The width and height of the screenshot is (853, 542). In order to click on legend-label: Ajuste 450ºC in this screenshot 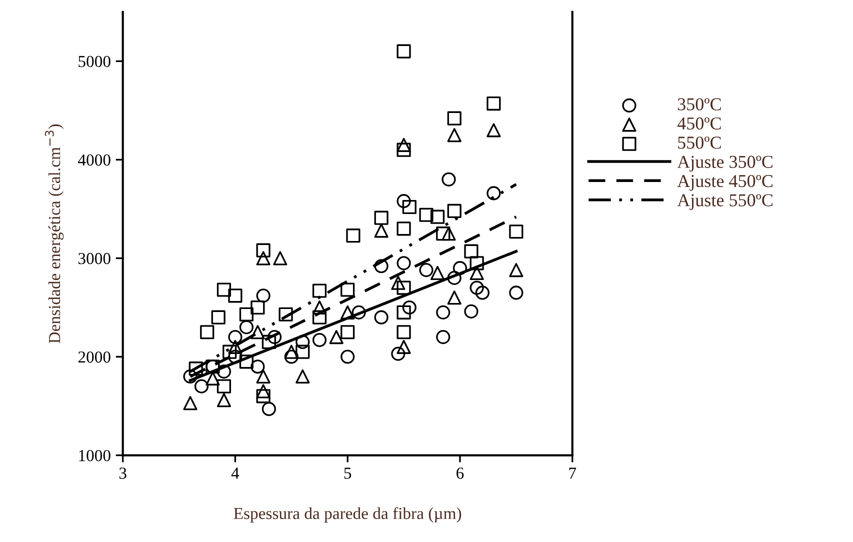, I will do `click(724, 182)`.